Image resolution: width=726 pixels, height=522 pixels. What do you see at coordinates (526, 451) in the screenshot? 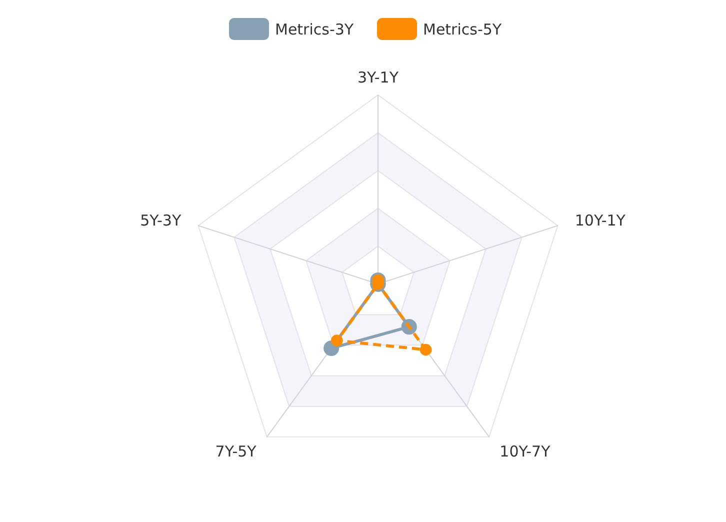
I see `spoke-label: 10Y-7Y` at bounding box center [526, 451].